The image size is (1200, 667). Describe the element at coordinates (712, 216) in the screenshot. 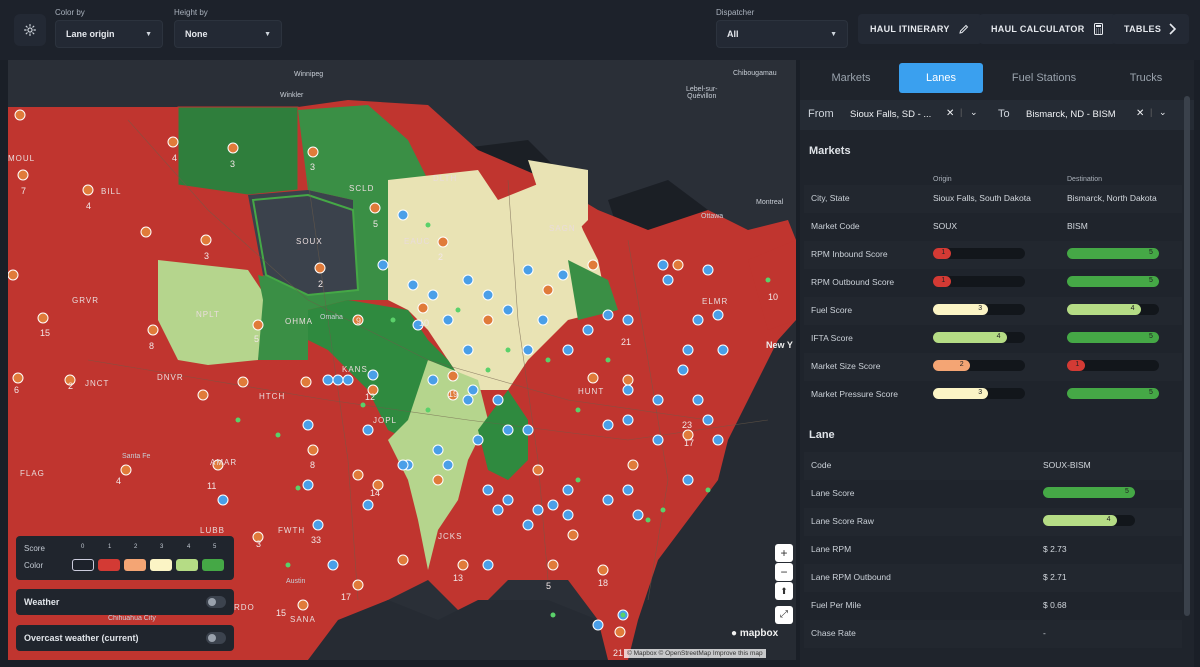

I see `city-ottawa: Ottawa` at that location.